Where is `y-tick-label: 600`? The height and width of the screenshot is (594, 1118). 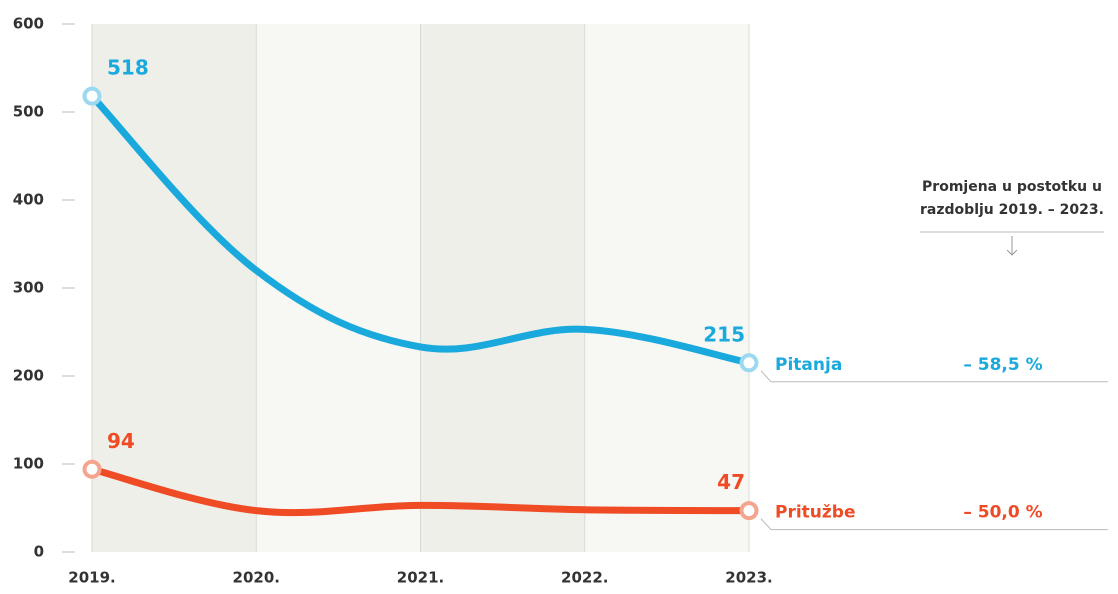 y-tick-label: 600 is located at coordinates (28, 24).